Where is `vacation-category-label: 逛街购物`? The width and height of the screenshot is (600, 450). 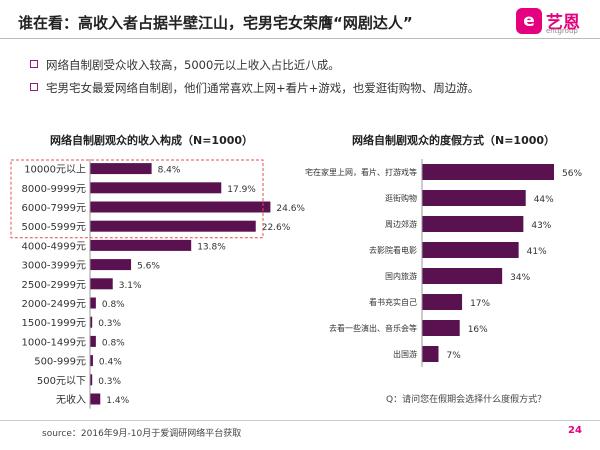 vacation-category-label: 逛街购物 is located at coordinates (401, 198).